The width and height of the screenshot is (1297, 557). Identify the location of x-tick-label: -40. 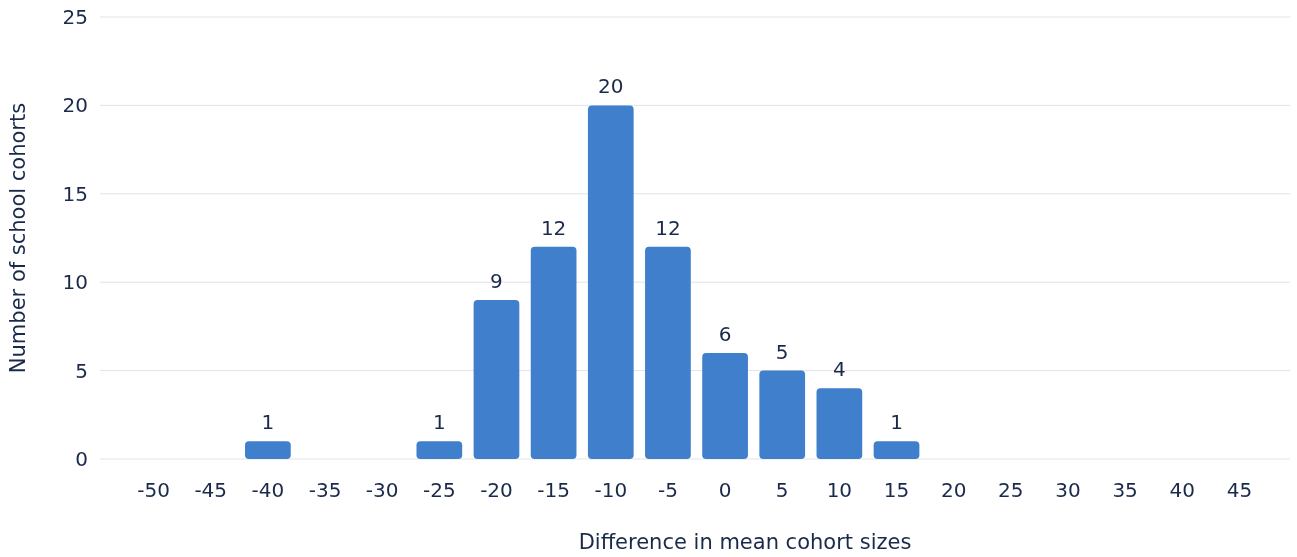
(268, 490).